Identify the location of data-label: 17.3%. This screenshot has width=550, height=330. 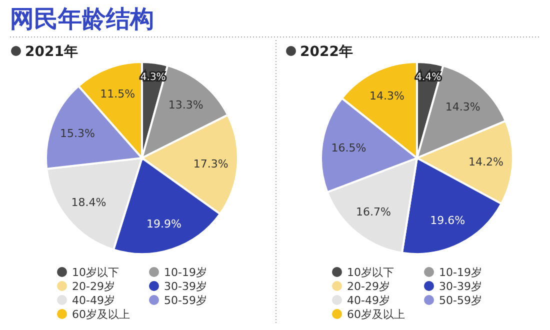
(210, 163).